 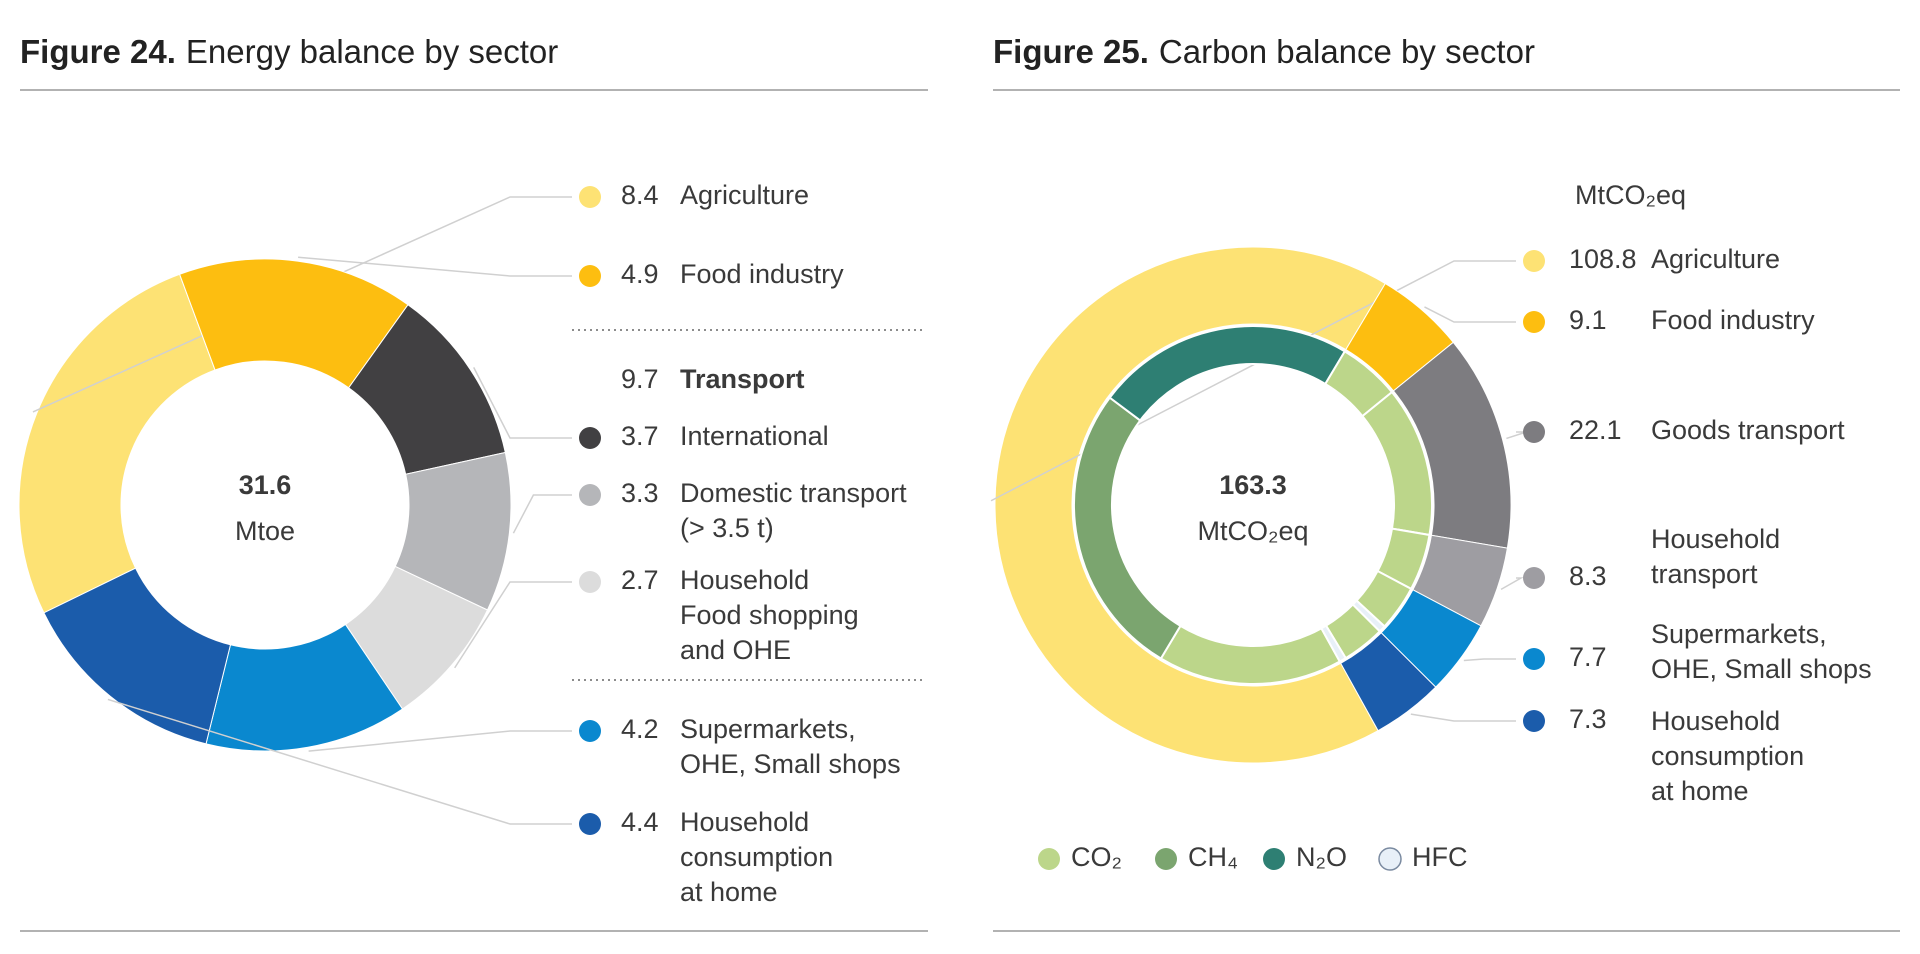 I want to click on legend-value: 3.7, so click(x=640, y=436).